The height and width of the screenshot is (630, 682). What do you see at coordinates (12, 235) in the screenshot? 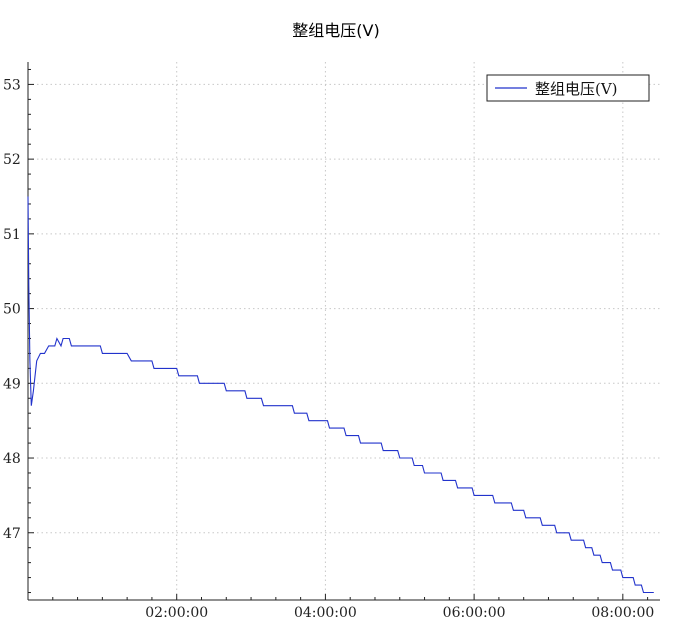
I see `y-tick-label: 51` at bounding box center [12, 235].